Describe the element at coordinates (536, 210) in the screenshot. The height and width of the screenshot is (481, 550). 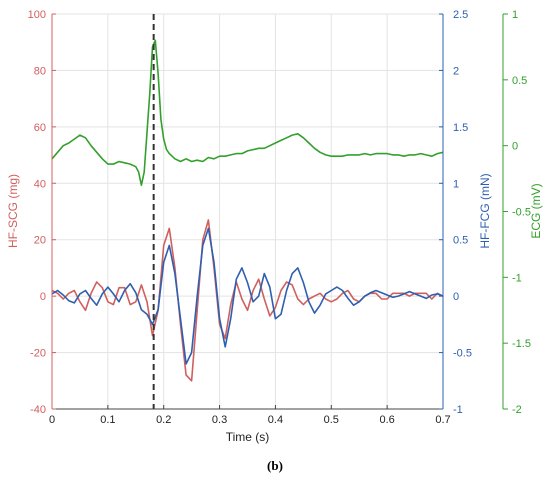
I see `ecg-axis-label: ECG (mV)` at that location.